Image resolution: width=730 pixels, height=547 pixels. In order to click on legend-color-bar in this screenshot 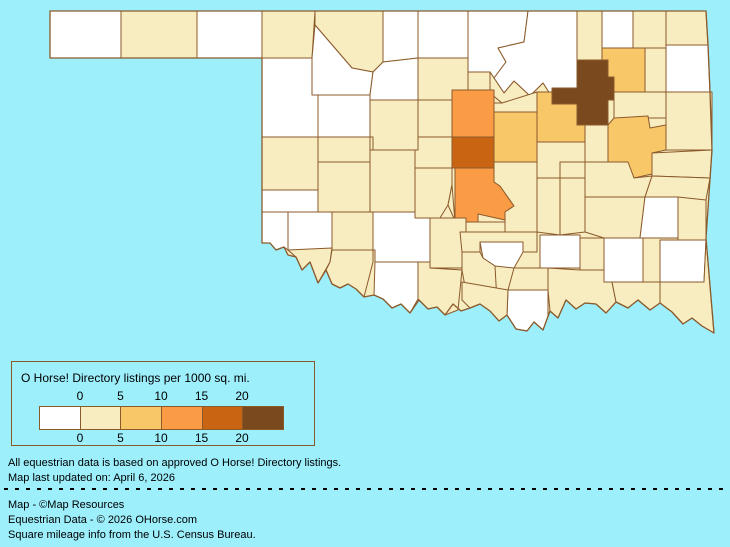, I will do `click(161, 418)`.